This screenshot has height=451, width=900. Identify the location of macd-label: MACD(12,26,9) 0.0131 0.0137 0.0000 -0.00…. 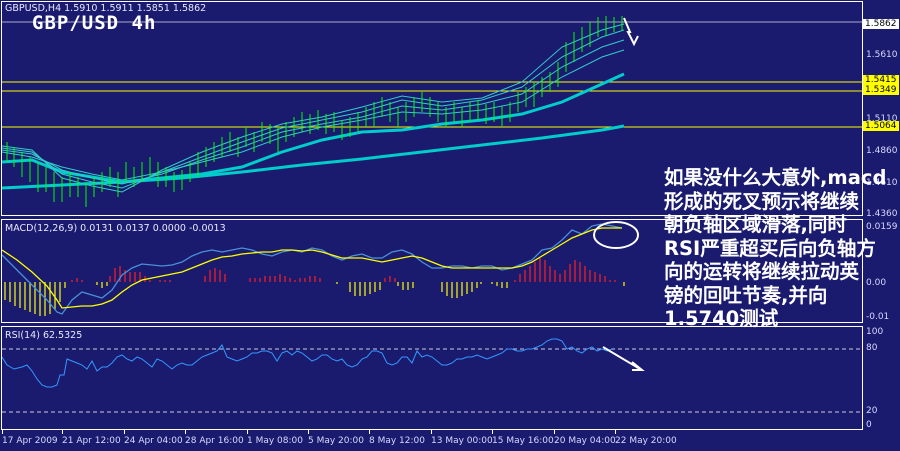
(115, 228).